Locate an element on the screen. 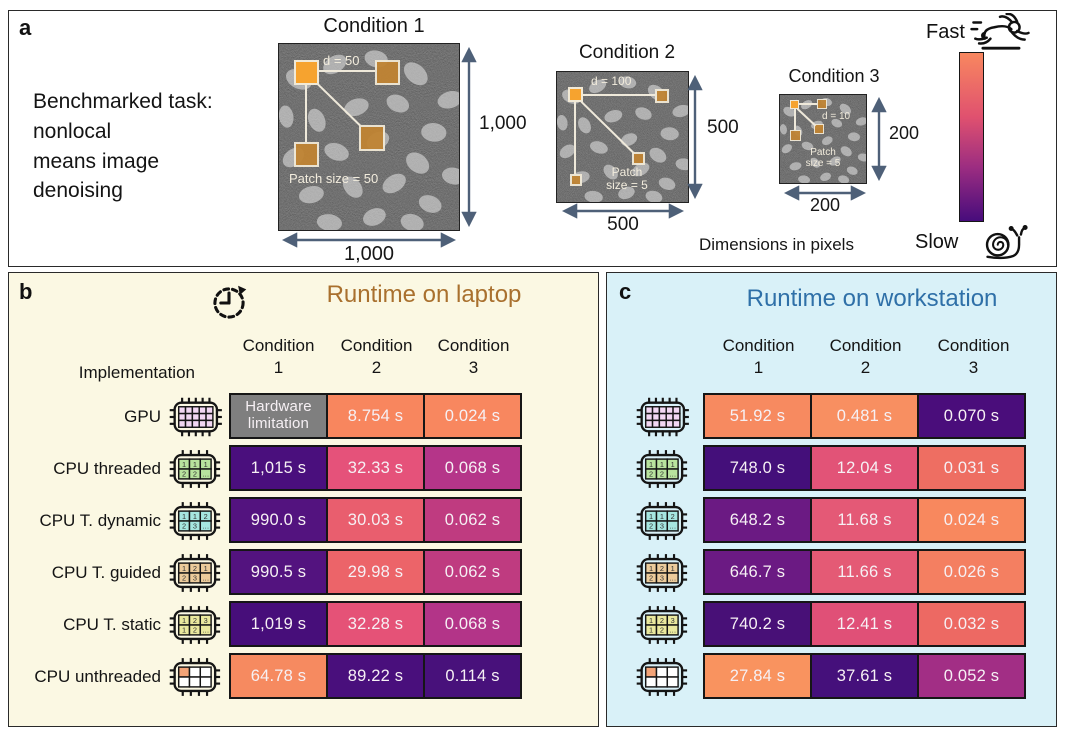 This screenshot has height=733, width=1065. implementation-label: Implementation is located at coordinates (136, 372).